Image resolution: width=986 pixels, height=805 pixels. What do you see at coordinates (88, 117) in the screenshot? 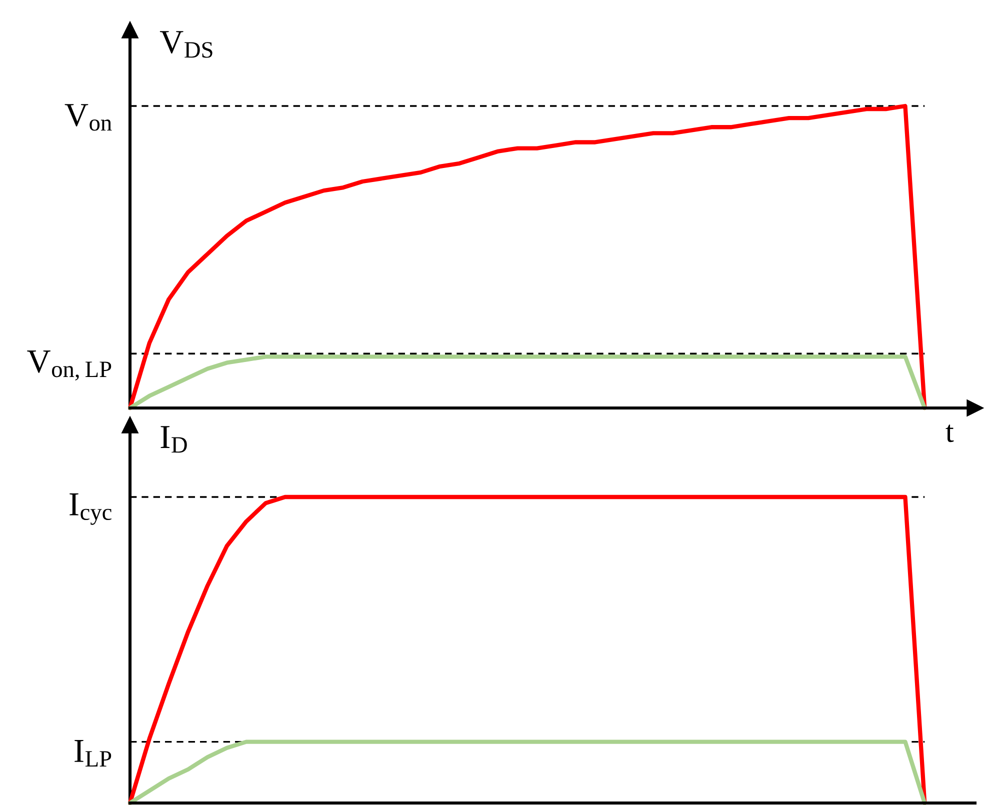
I see `ref-line-label: V$_{on}$` at bounding box center [88, 117].